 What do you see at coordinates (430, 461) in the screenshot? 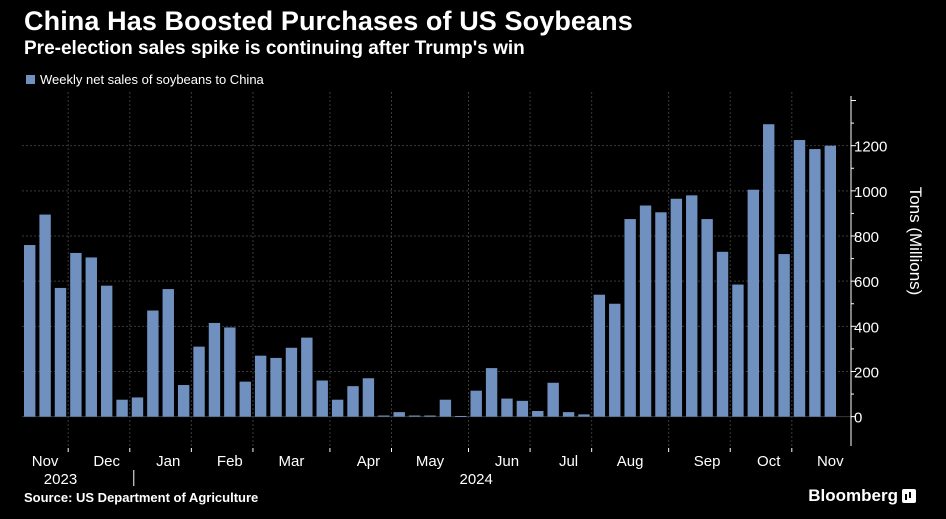
I see `x-tick-label: May` at bounding box center [430, 461].